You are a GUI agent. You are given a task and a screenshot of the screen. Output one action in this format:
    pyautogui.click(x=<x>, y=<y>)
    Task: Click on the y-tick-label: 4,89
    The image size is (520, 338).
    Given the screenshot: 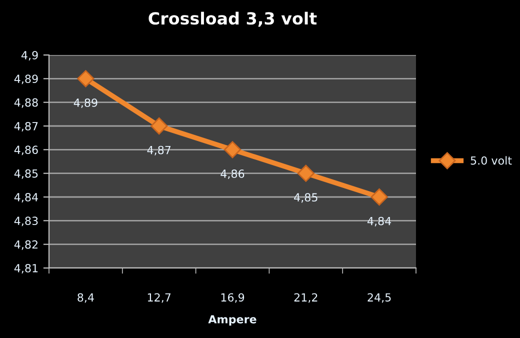 What is the action you would take?
    pyautogui.click(x=26, y=79)
    